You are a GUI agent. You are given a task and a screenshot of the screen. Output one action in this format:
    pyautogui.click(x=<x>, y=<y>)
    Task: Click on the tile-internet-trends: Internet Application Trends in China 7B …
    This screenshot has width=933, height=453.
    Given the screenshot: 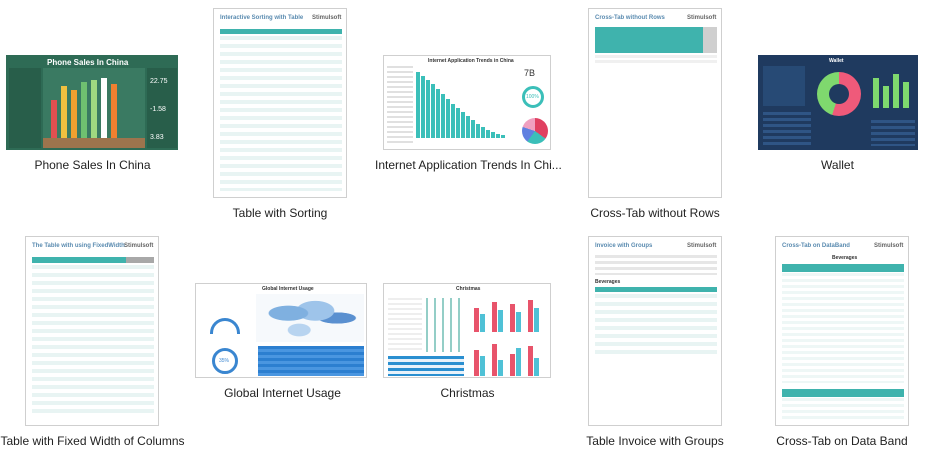 What is the action you would take?
    pyautogui.click(x=468, y=92)
    